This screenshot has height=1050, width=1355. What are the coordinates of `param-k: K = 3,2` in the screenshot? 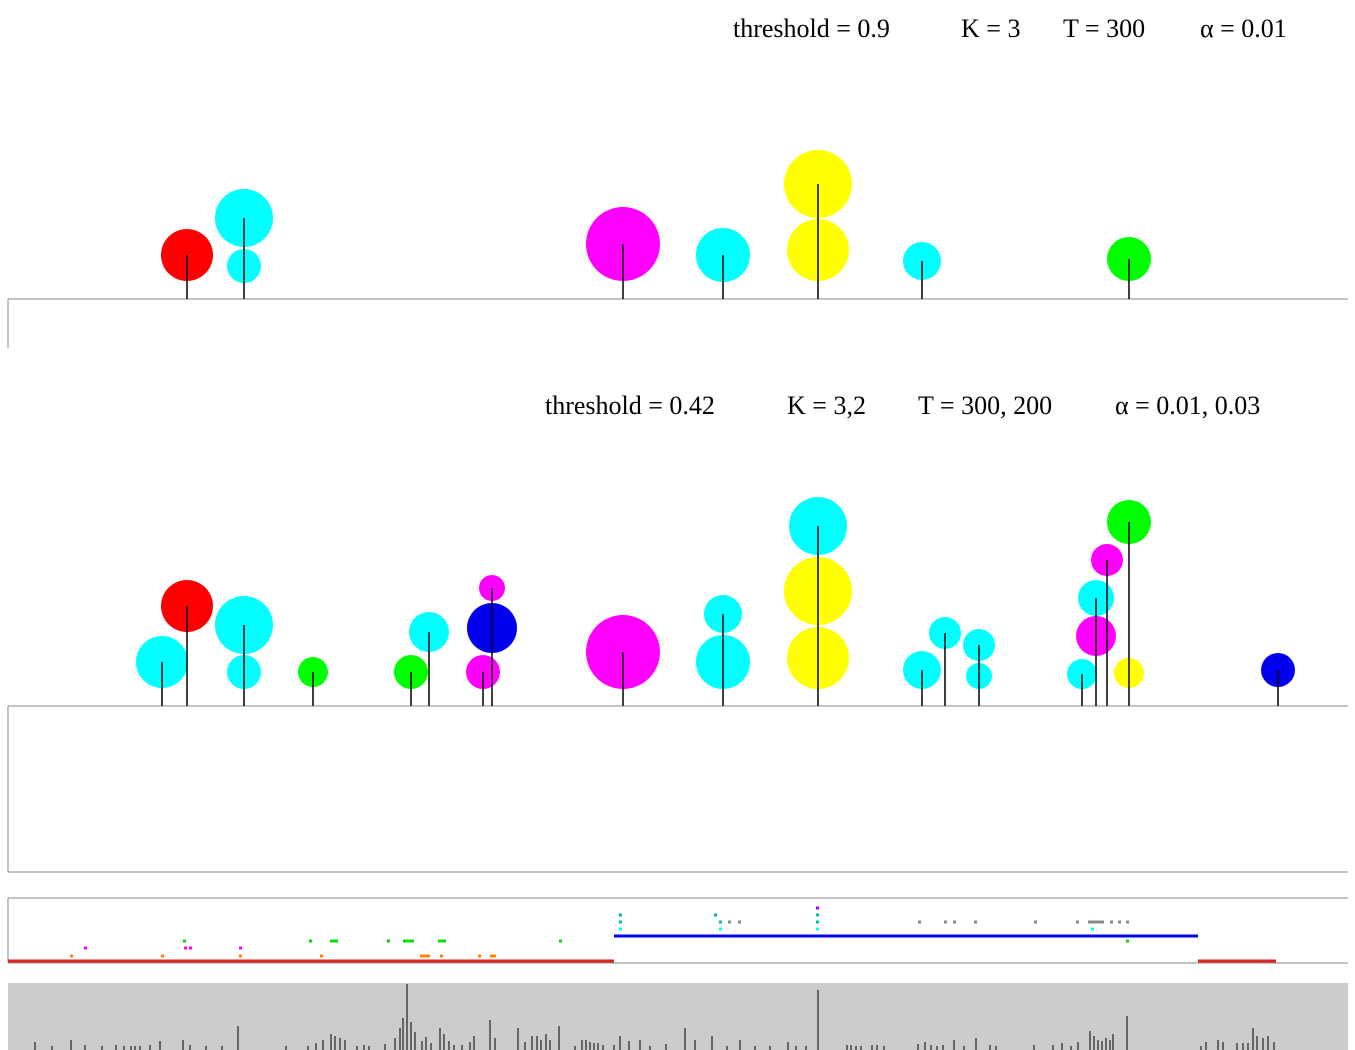 It's located at (826, 405).